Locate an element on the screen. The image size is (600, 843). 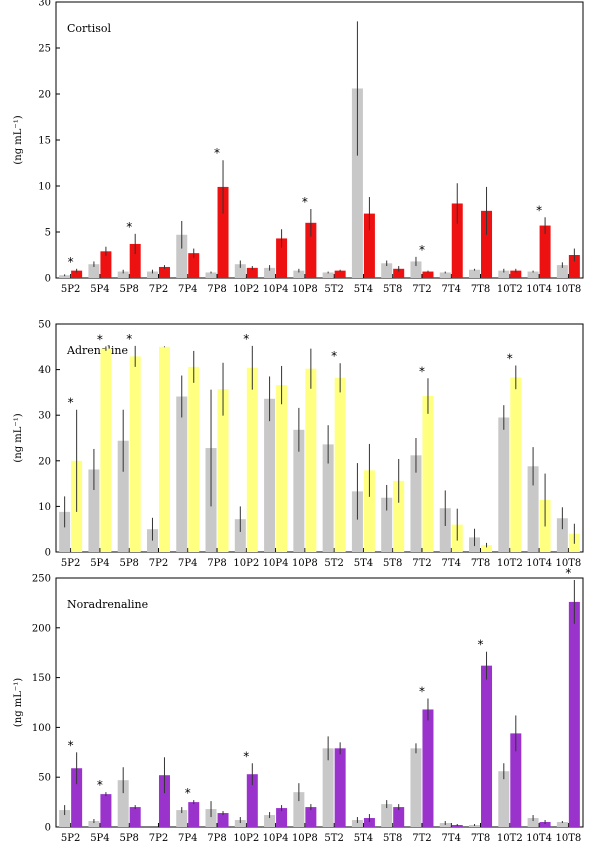
panel-2-bar-5T4-s2 is located at coordinates (369, 511).